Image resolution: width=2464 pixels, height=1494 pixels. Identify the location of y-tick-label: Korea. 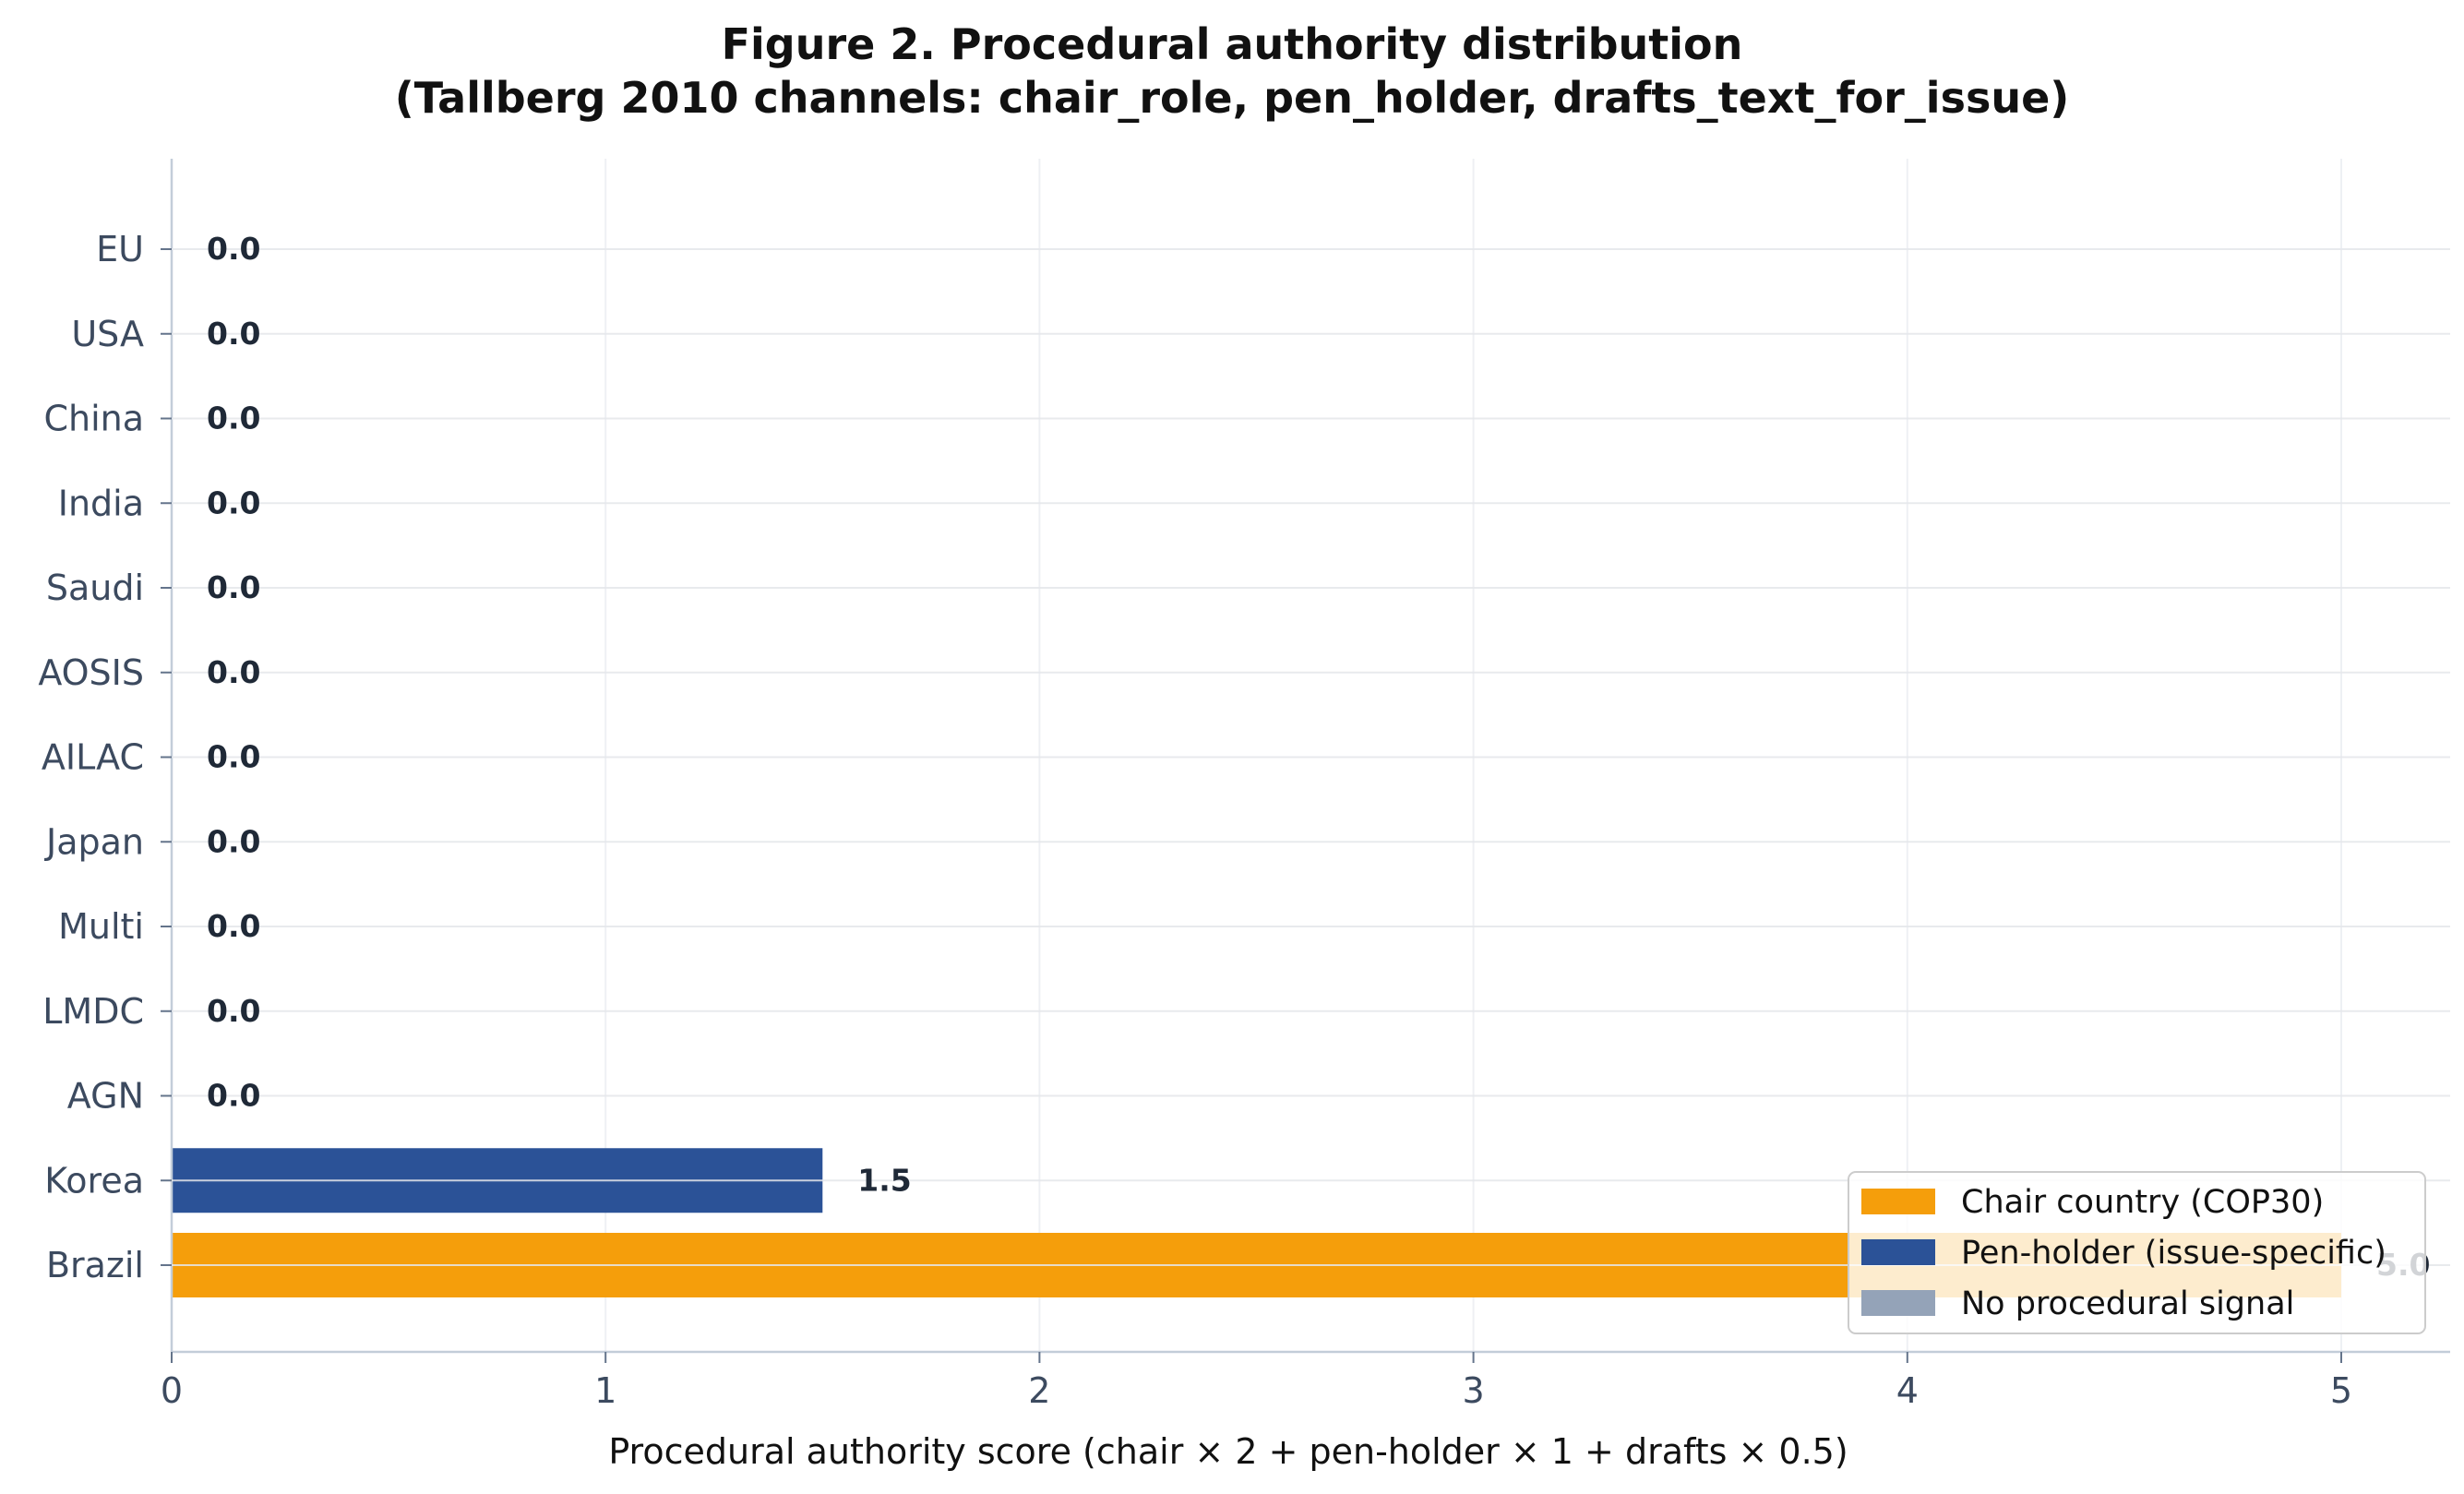
(94, 1180).